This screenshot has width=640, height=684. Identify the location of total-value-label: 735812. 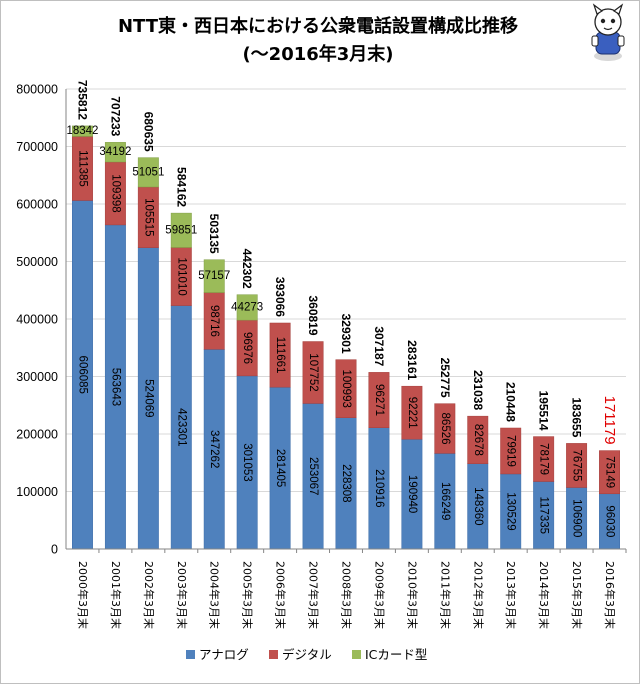
(82, 100).